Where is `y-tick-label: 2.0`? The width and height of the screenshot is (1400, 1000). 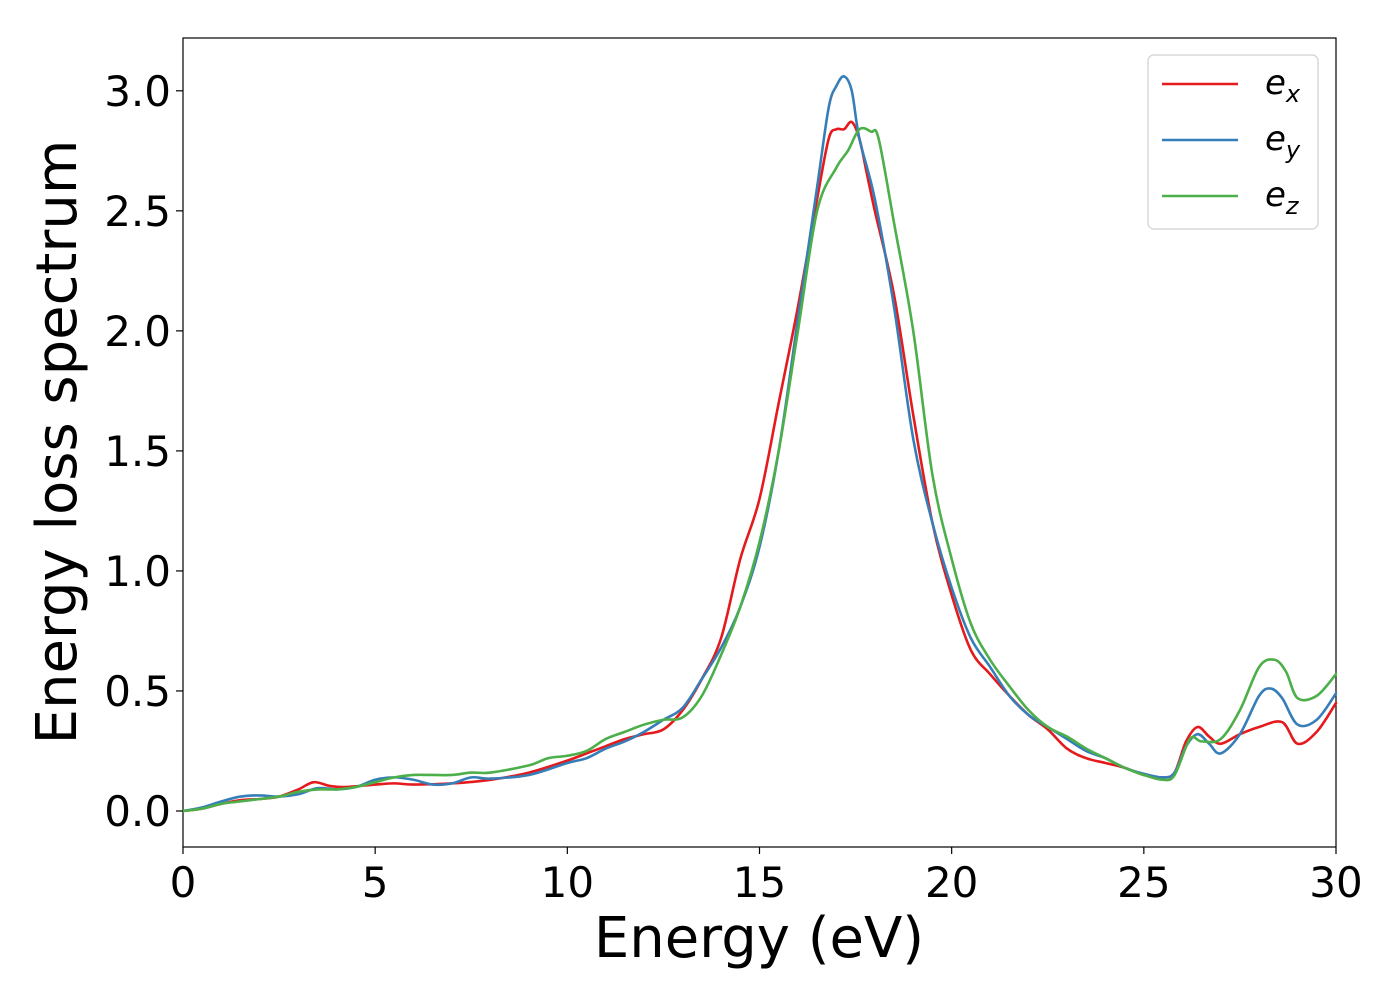
y-tick-label: 2.0 is located at coordinates (137, 331).